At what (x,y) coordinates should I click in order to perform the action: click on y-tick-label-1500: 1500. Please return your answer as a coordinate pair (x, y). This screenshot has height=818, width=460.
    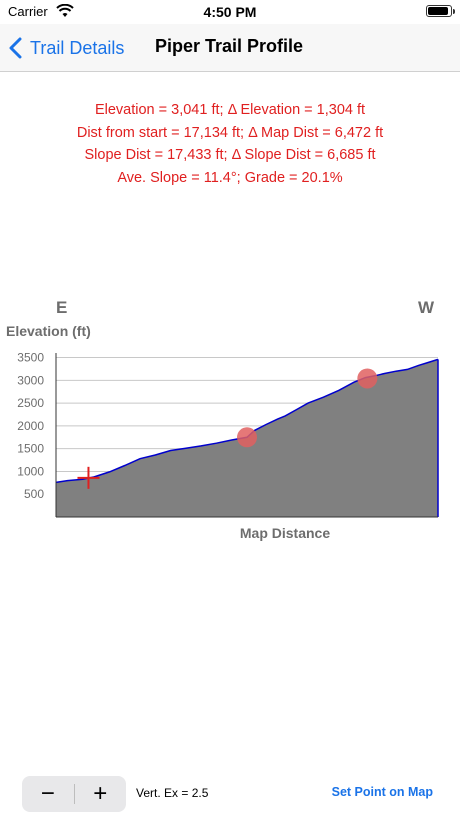
    Looking at the image, I should click on (30, 449).